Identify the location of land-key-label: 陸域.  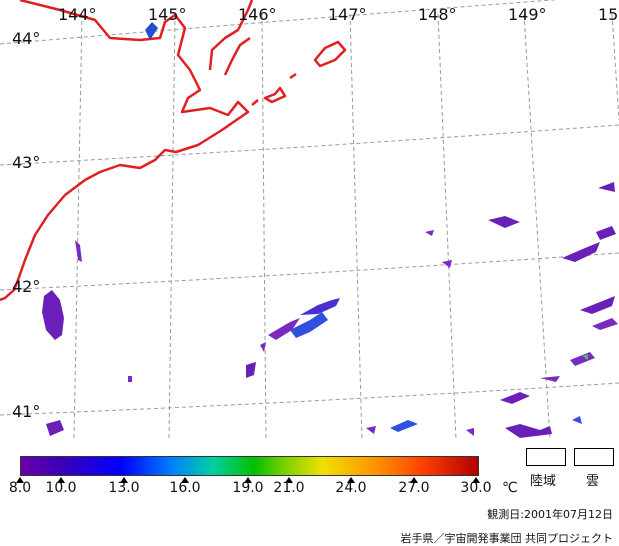
(543, 481).